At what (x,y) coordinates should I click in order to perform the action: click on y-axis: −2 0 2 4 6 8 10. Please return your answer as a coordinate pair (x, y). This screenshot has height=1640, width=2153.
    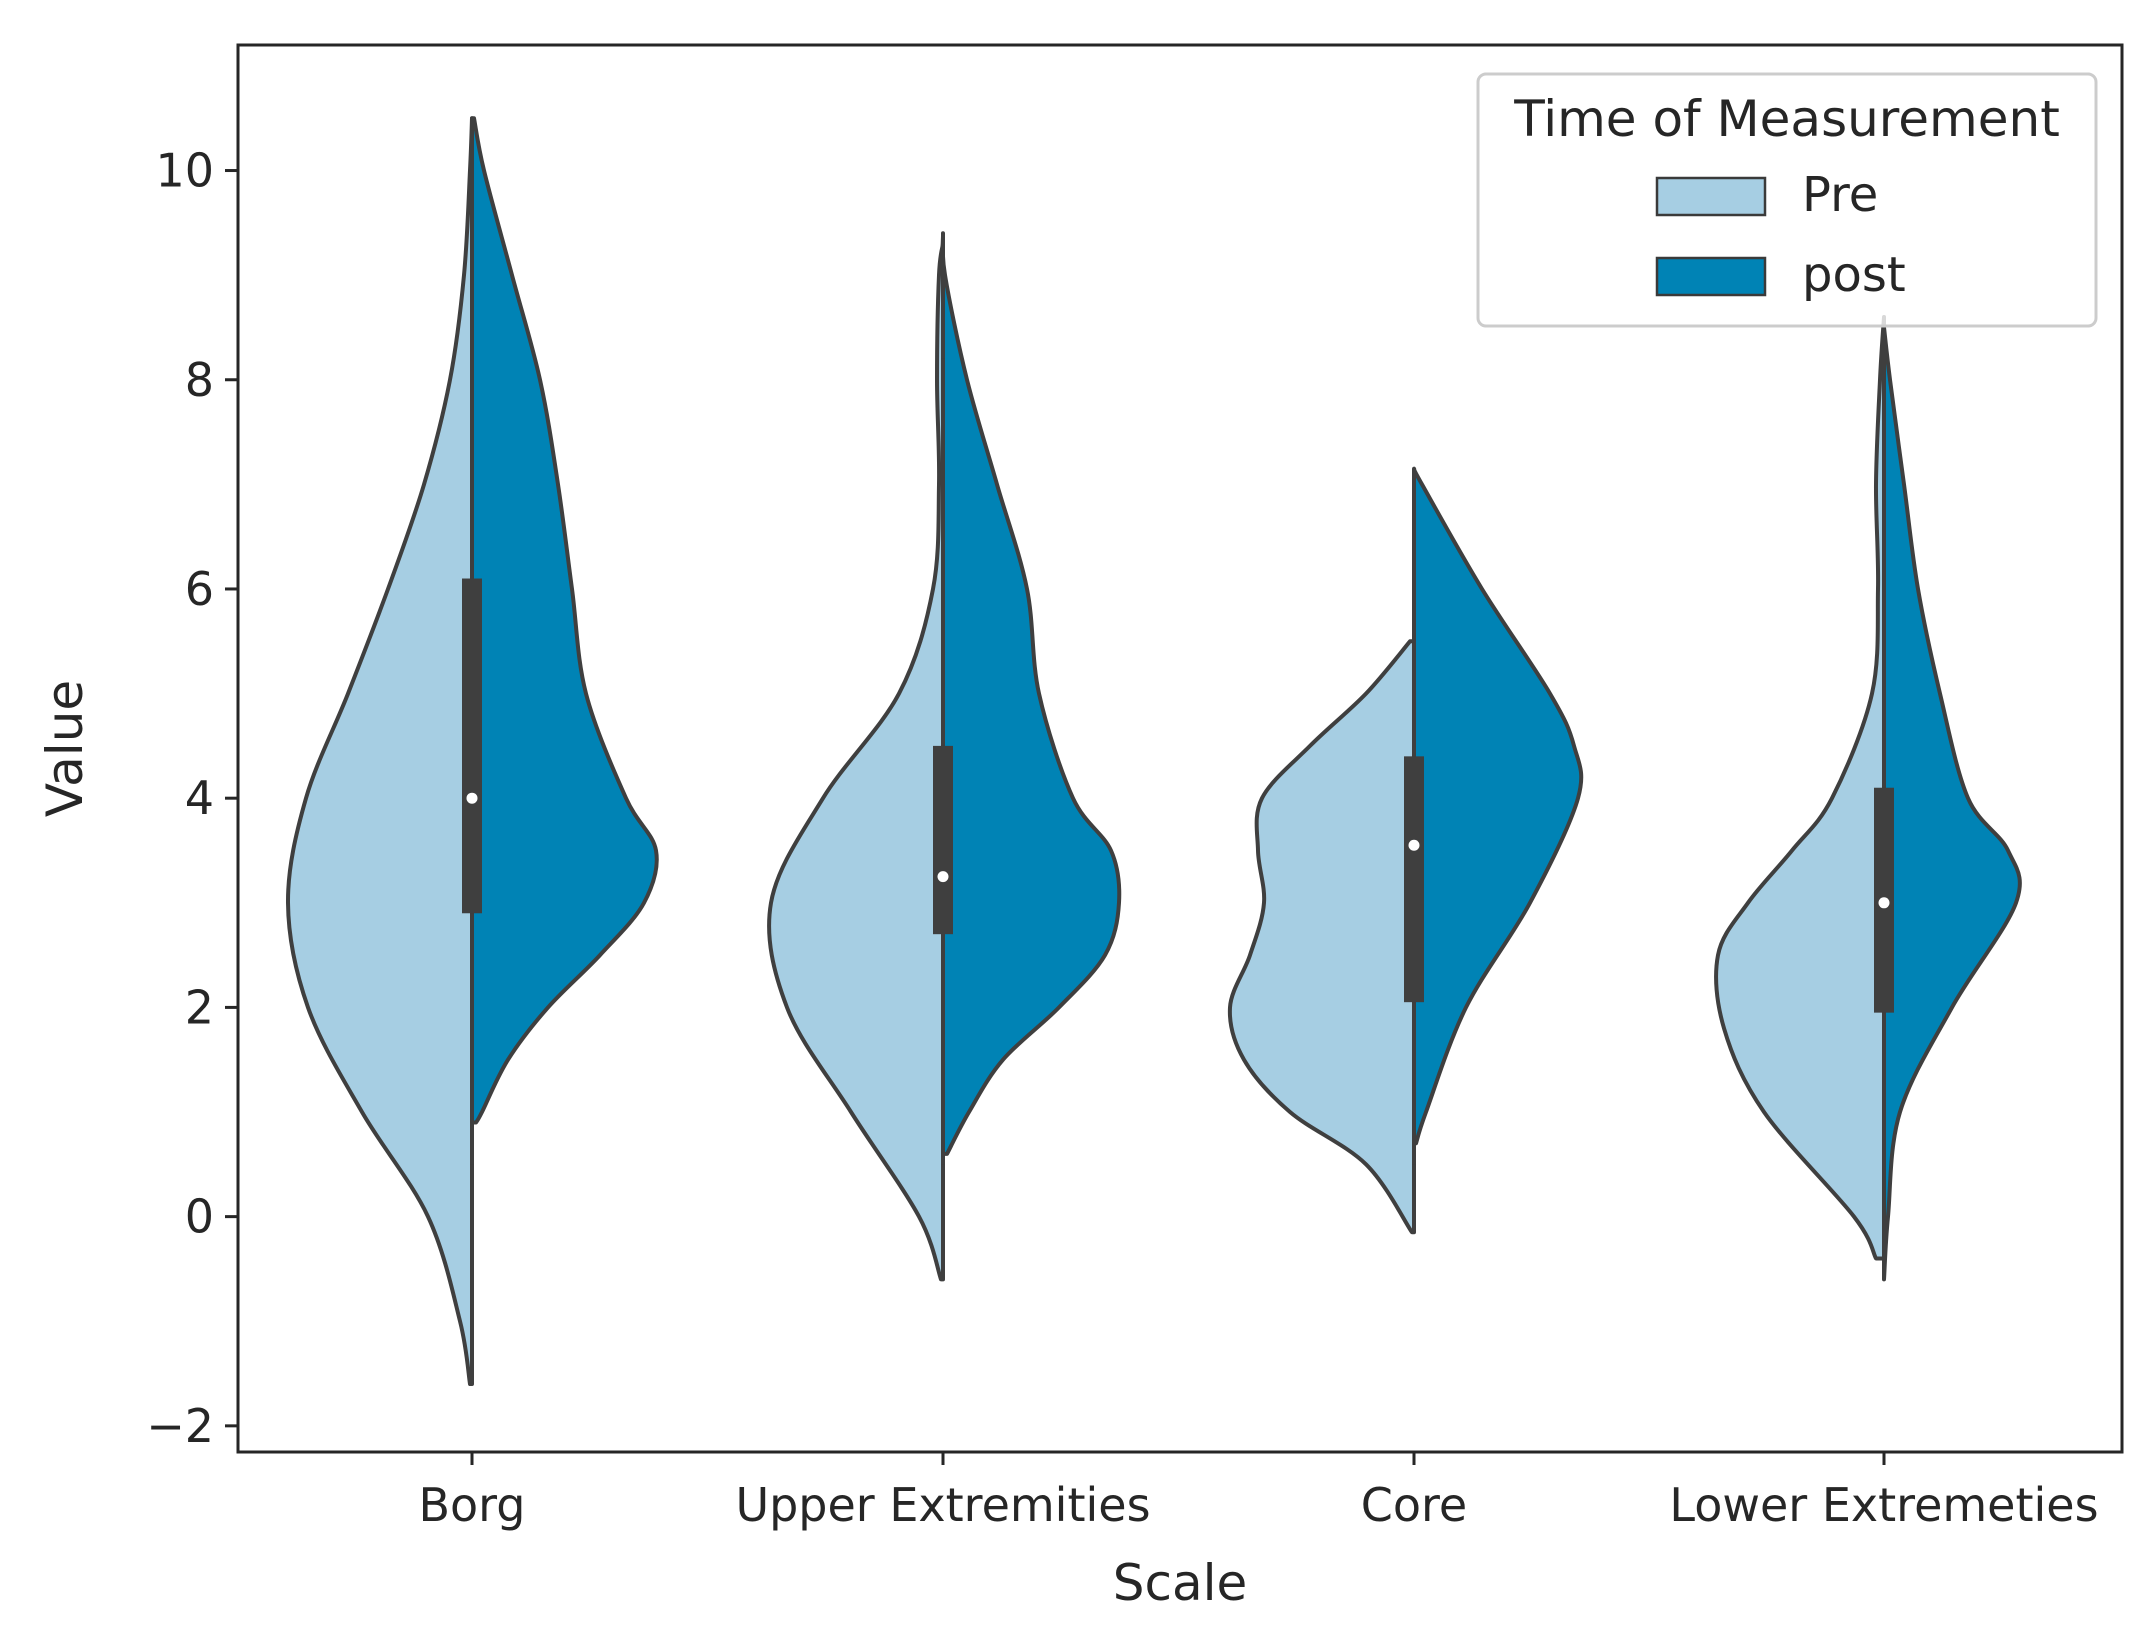
    Looking at the image, I should click on (192, 798).